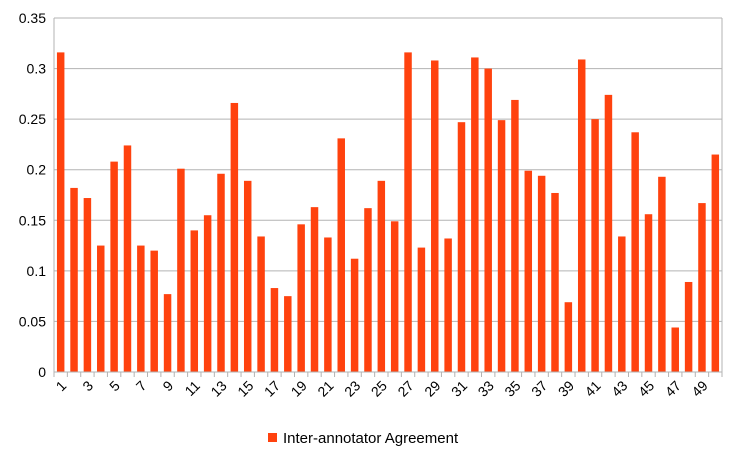 The image size is (736, 452). Describe the element at coordinates (32, 195) in the screenshot. I see `y-tick-labels: 0 0.05 0.1 0.15 0.2 0.25 0.3 0.35` at that location.